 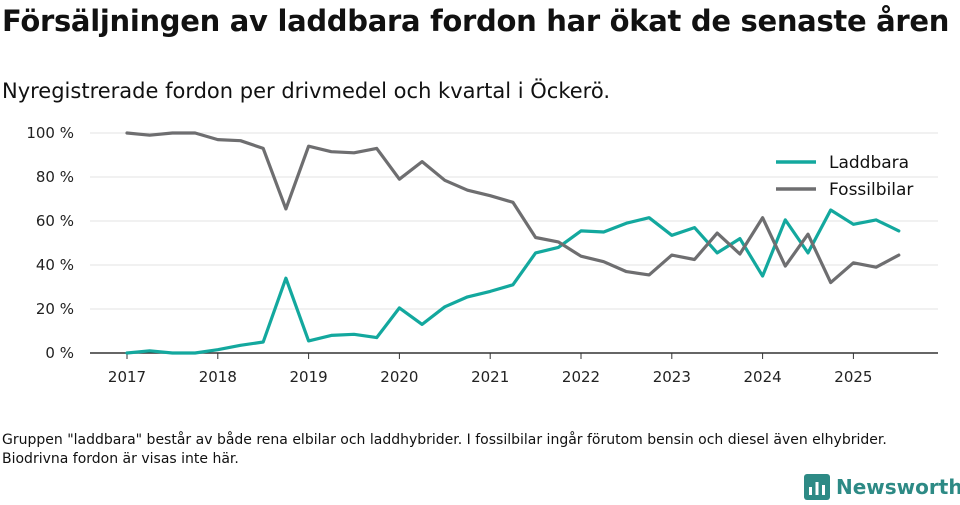 What do you see at coordinates (55, 265) in the screenshot?
I see `y-tick-label: 40 %` at bounding box center [55, 265].